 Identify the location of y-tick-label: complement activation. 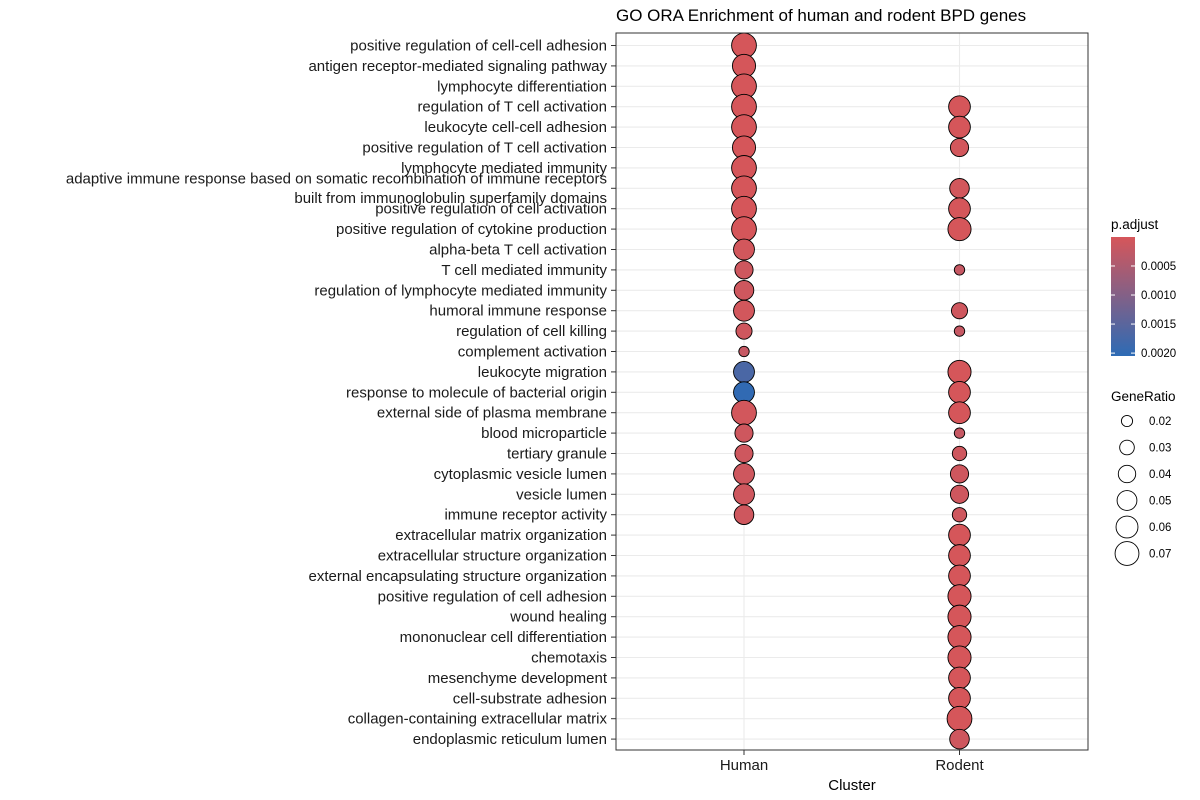
(532, 352).